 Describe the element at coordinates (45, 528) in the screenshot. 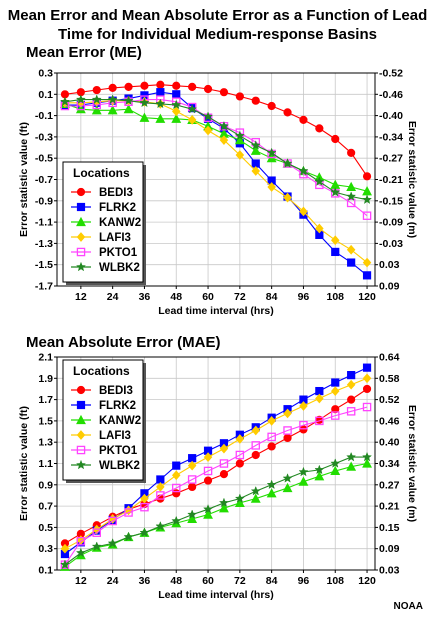

I see `y-tick-label: 0.5` at that location.